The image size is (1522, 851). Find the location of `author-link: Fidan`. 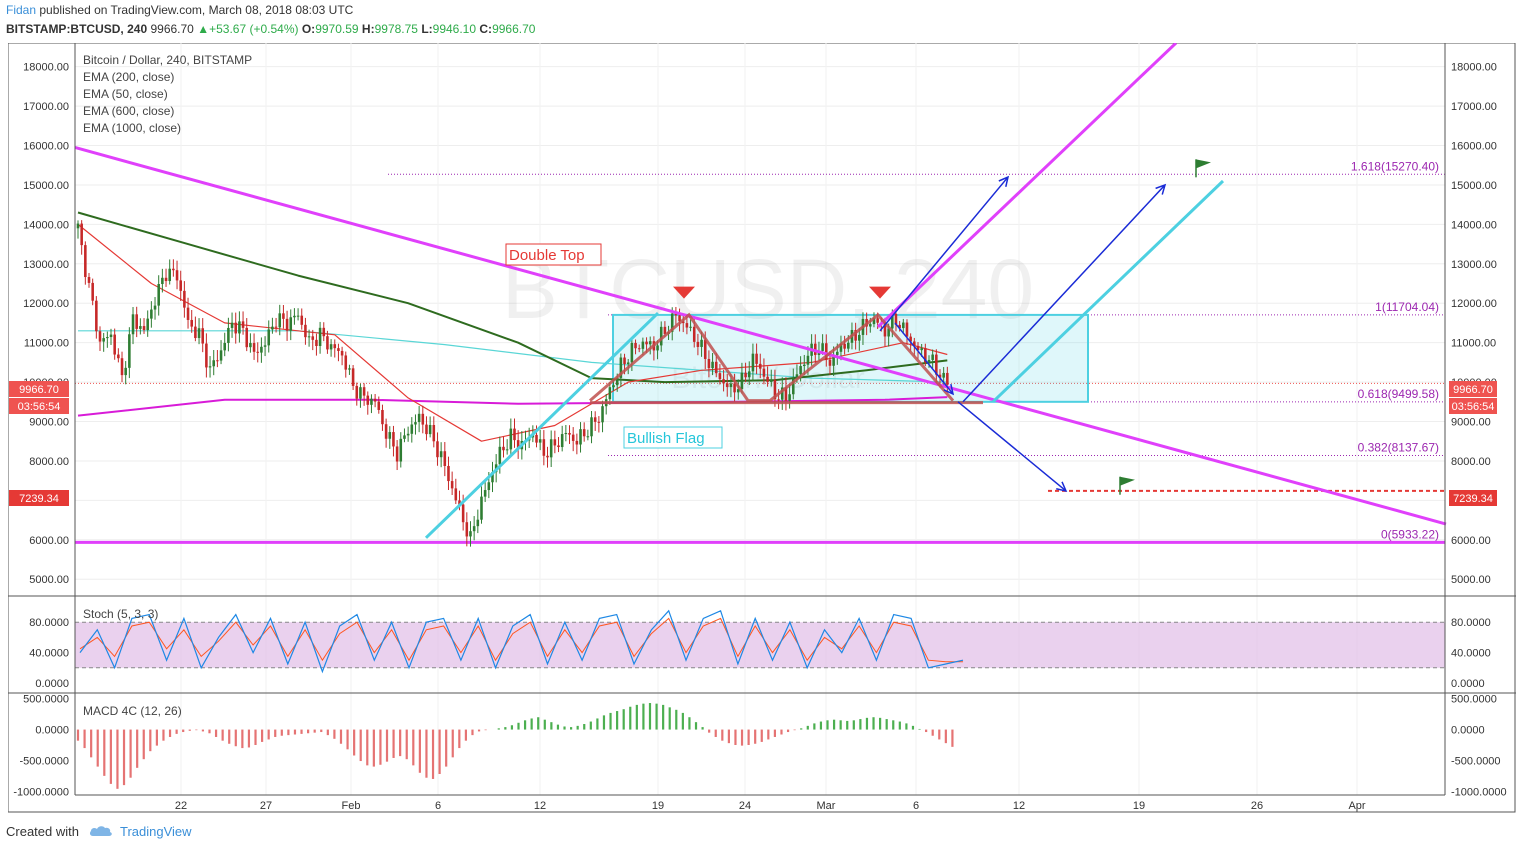

author-link: Fidan is located at coordinates (21, 10).